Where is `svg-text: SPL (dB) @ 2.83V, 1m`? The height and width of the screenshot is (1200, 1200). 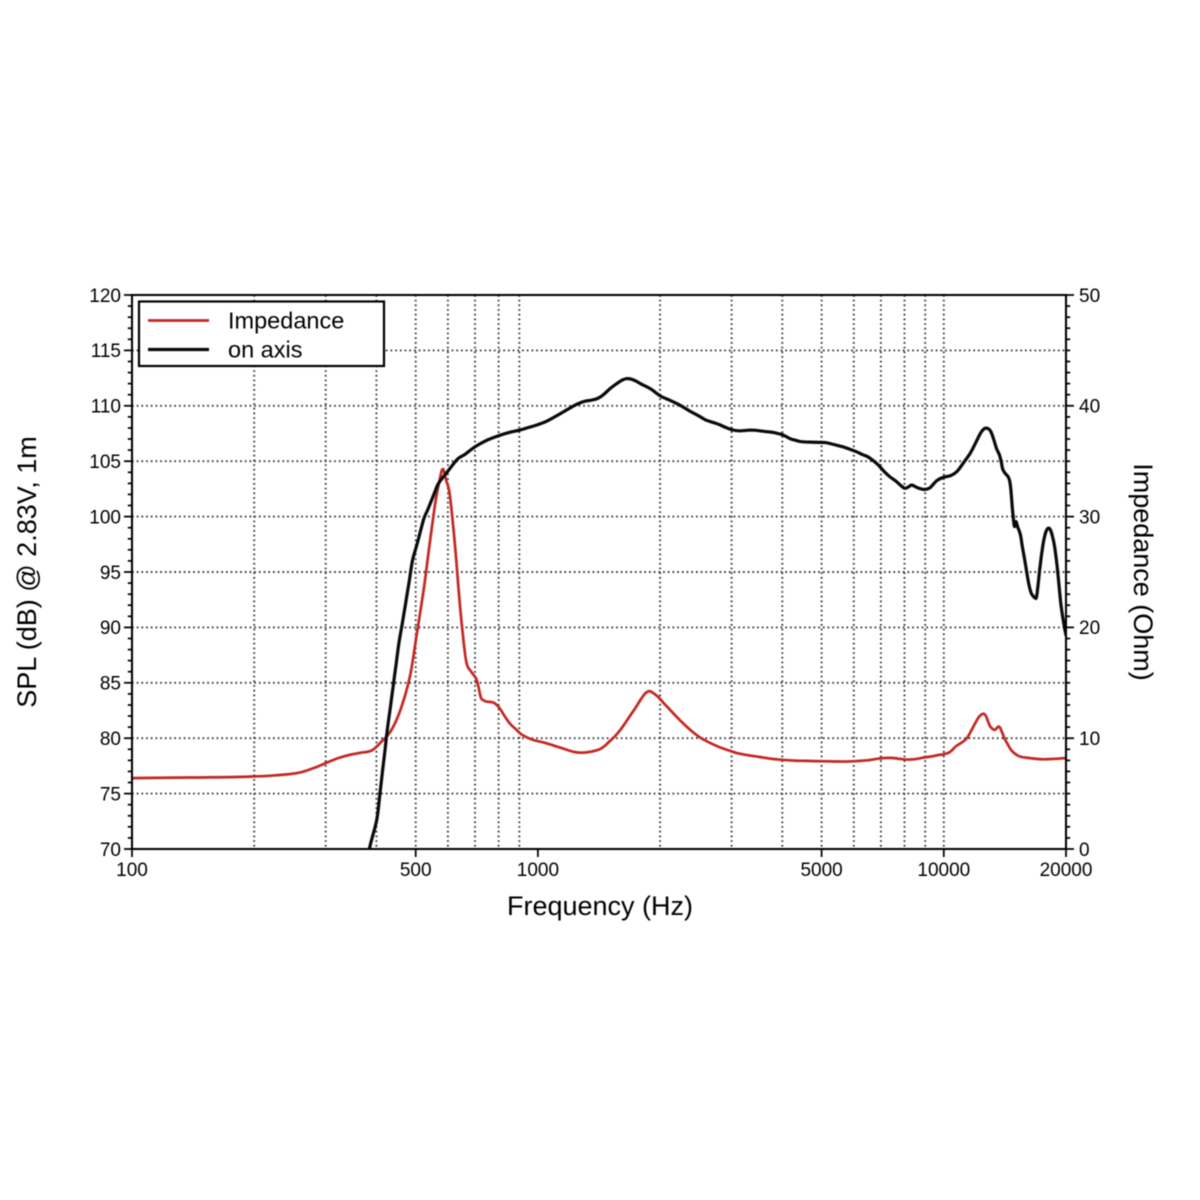 svg-text: SPL (dB) @ 2.83V, 1m is located at coordinates (27, 572).